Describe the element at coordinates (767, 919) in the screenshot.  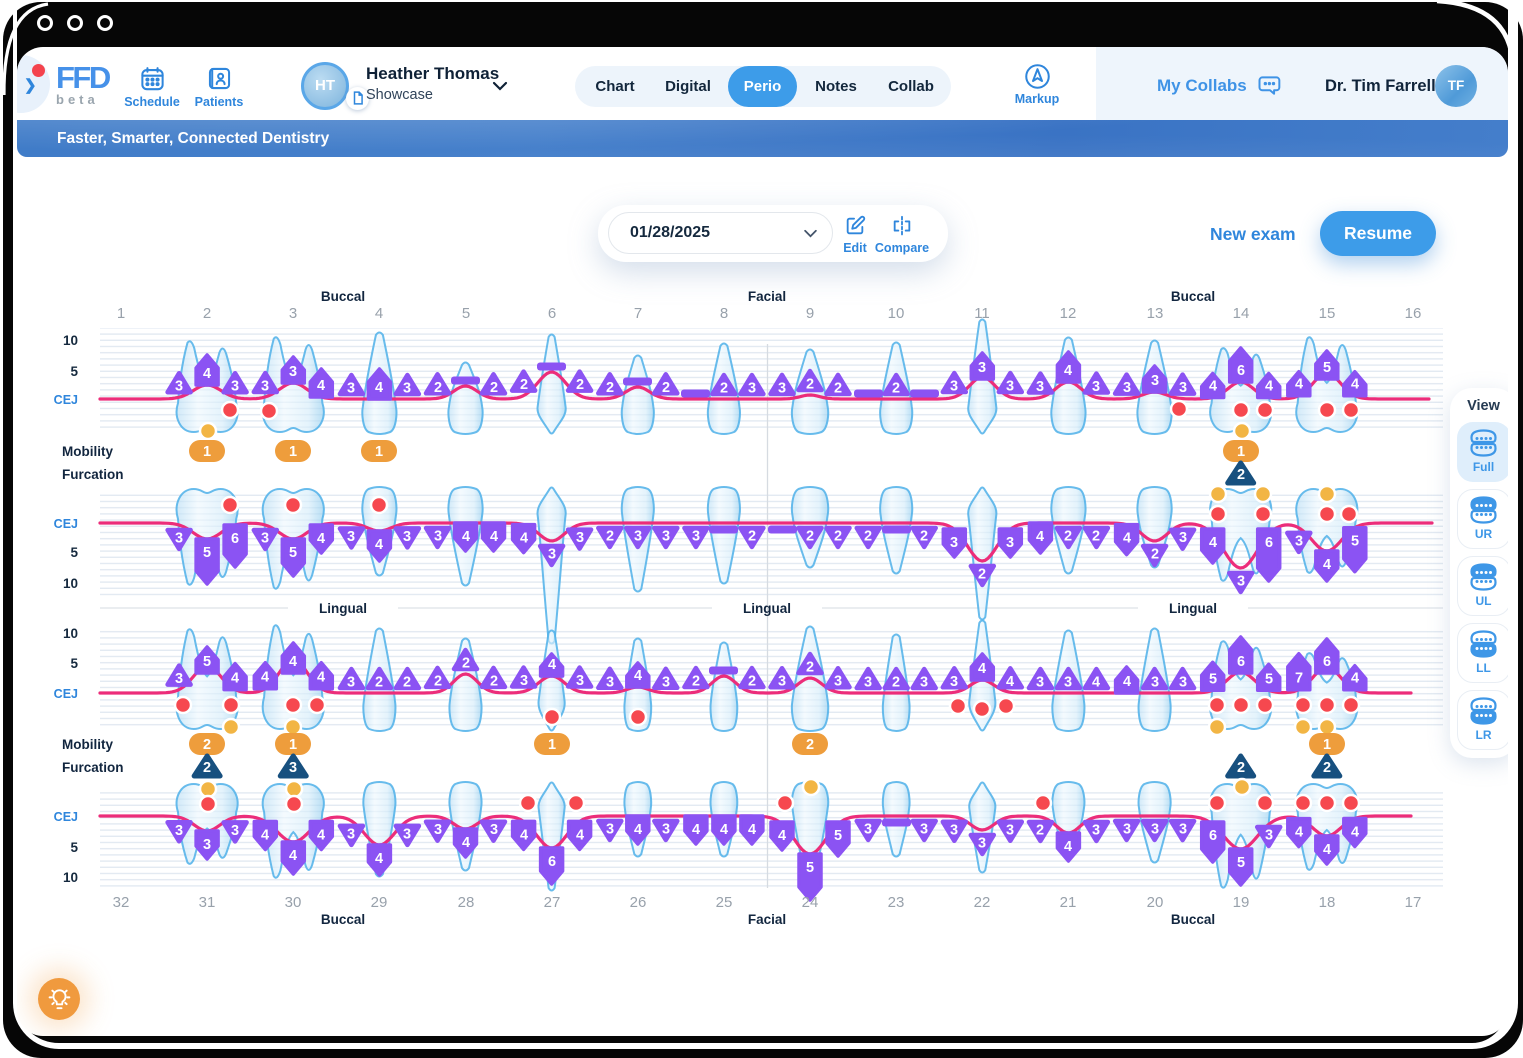
I see `svg-text: Facial` at that location.